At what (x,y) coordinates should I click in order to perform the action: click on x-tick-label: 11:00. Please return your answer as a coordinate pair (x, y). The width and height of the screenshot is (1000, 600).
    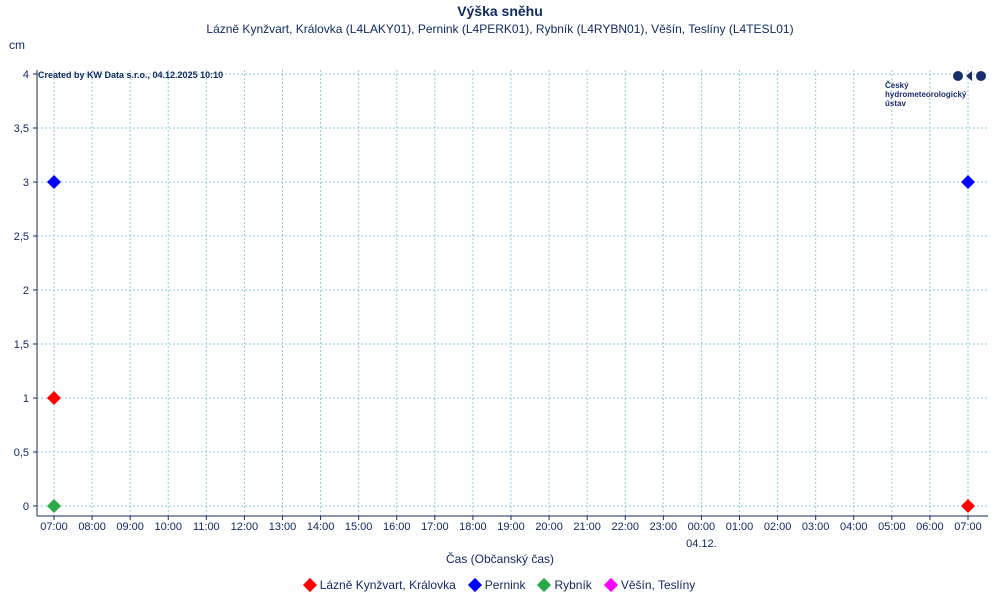
    Looking at the image, I should click on (206, 527).